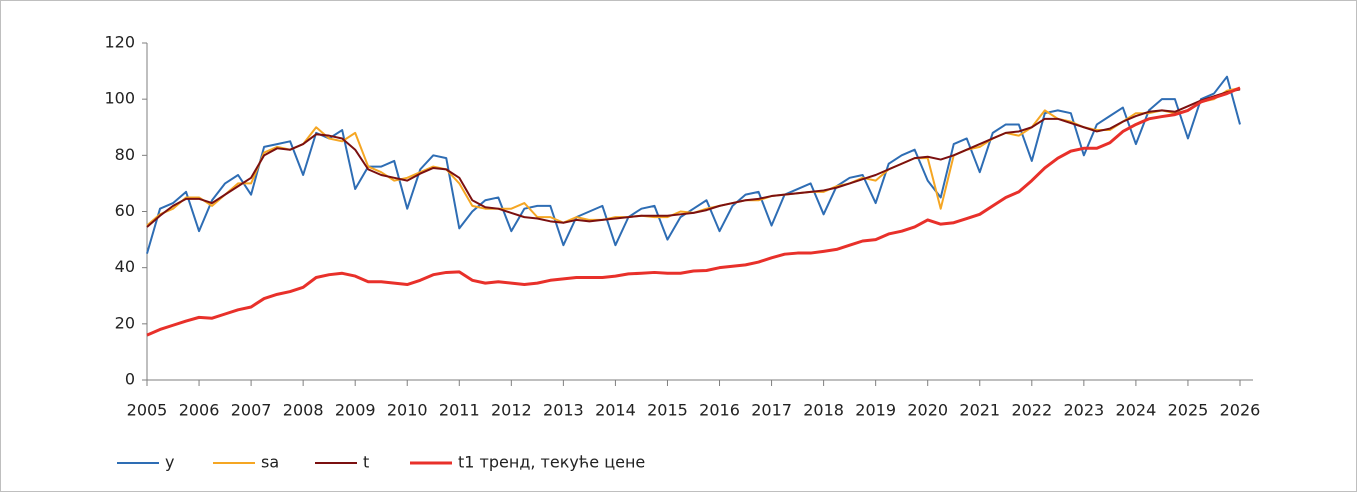  Describe the element at coordinates (1240, 410) in the screenshot. I see `x-tick-label: 2026` at that location.